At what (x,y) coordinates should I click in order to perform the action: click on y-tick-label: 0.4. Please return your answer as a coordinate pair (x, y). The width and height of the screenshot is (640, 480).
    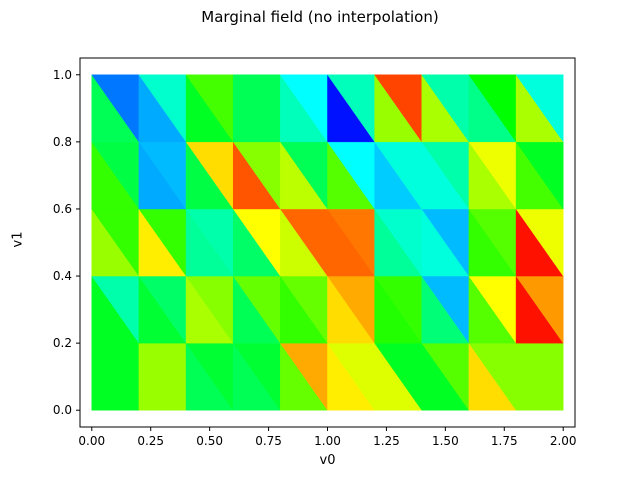
    Looking at the image, I should click on (62, 276).